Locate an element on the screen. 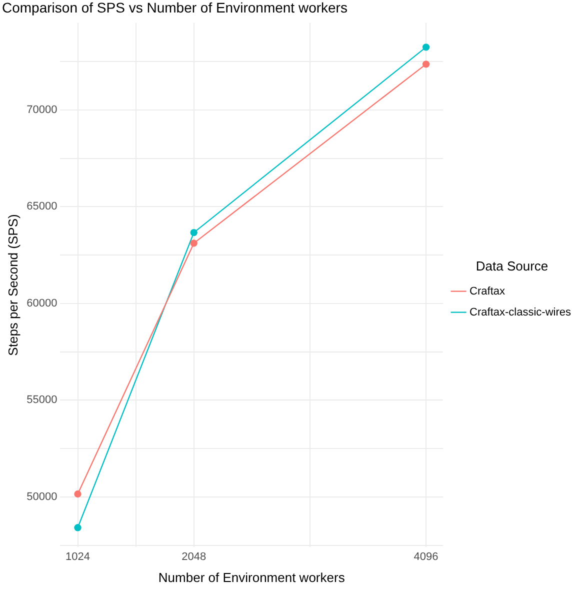 The width and height of the screenshot is (585, 592). legend-label: Craftax-classic-wires is located at coordinates (521, 312).